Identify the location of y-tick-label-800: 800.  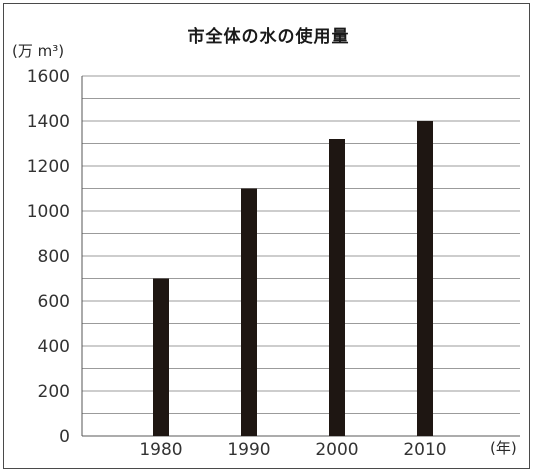
(54, 257).